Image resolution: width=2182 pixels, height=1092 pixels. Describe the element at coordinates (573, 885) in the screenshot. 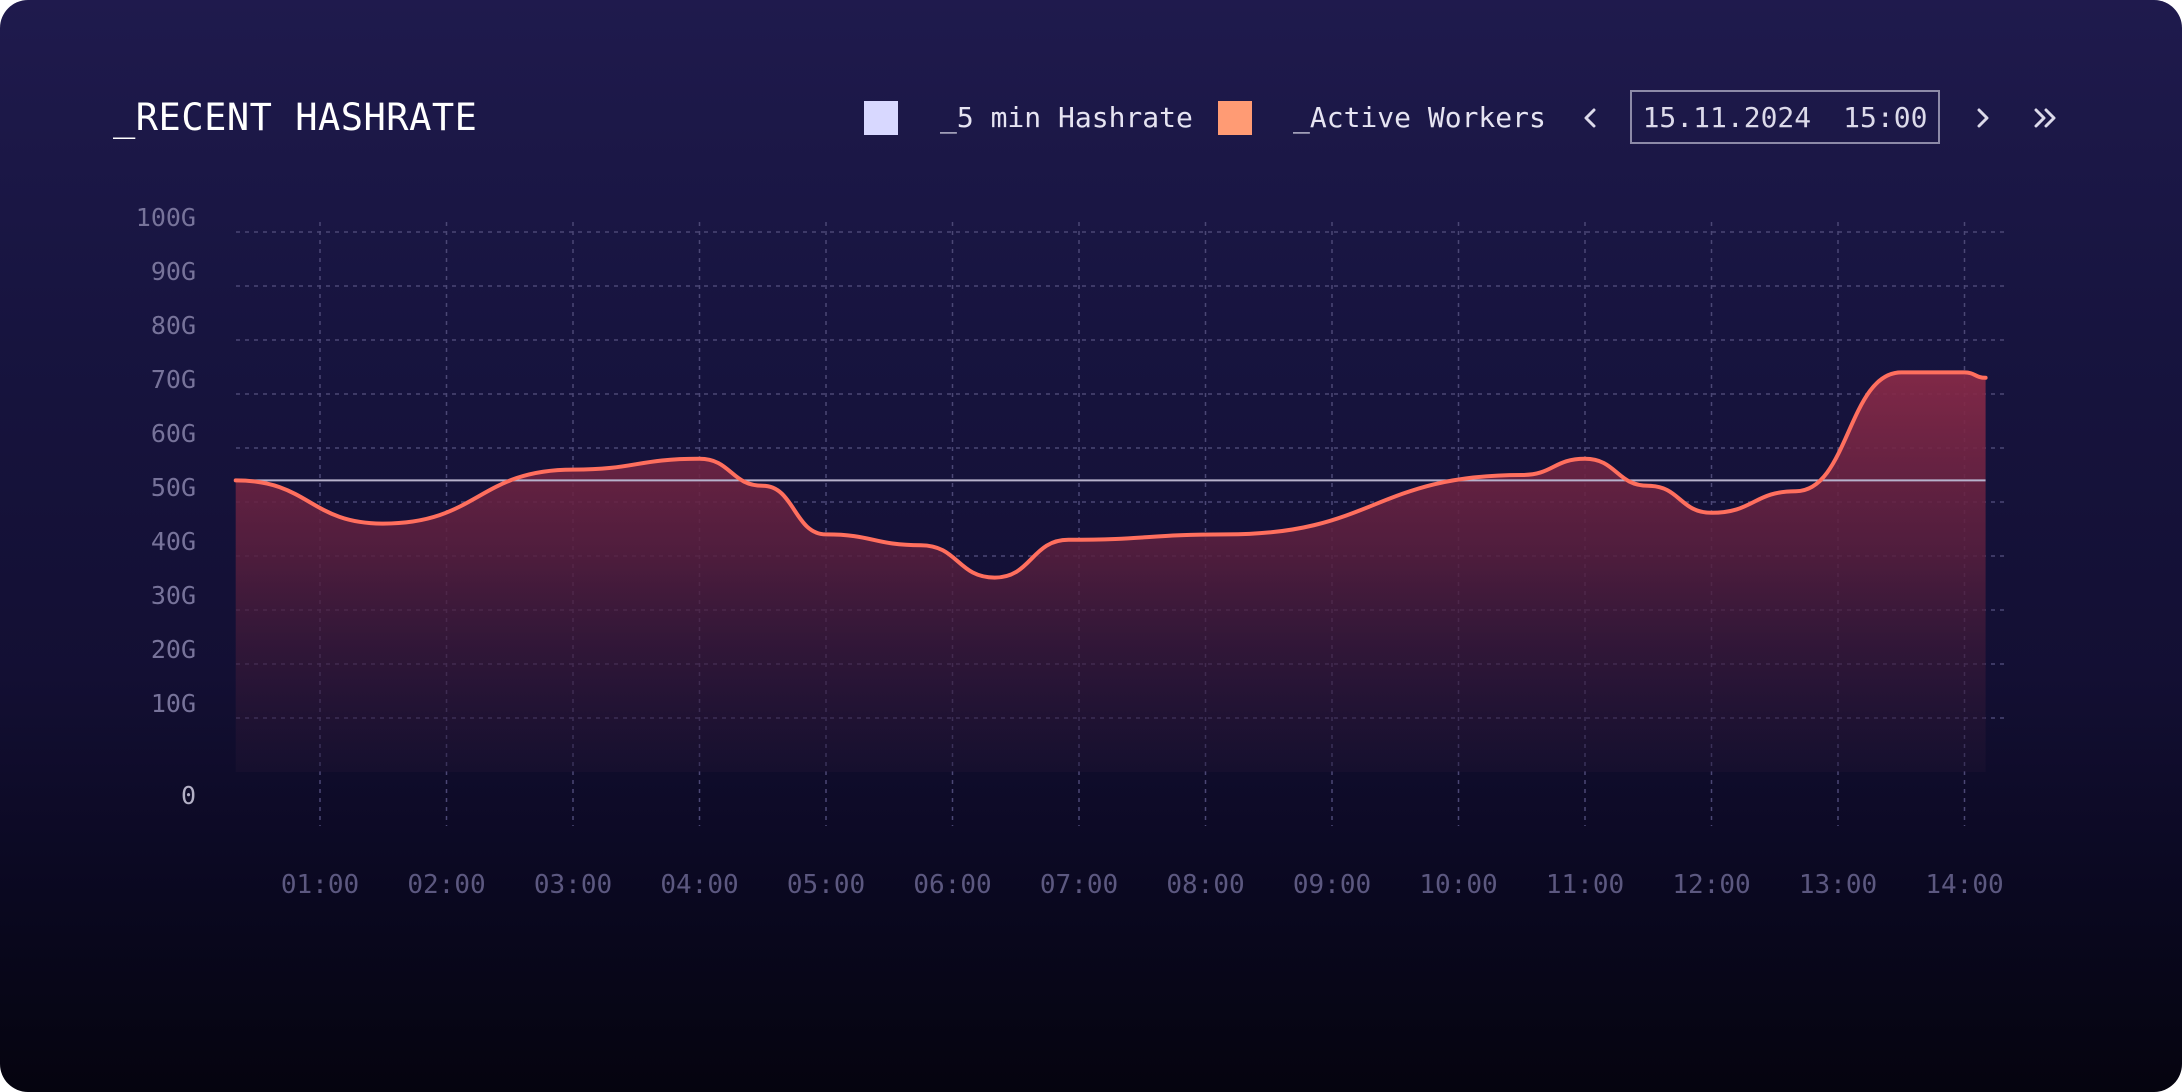

I see `x-tick-label: 03:00` at that location.